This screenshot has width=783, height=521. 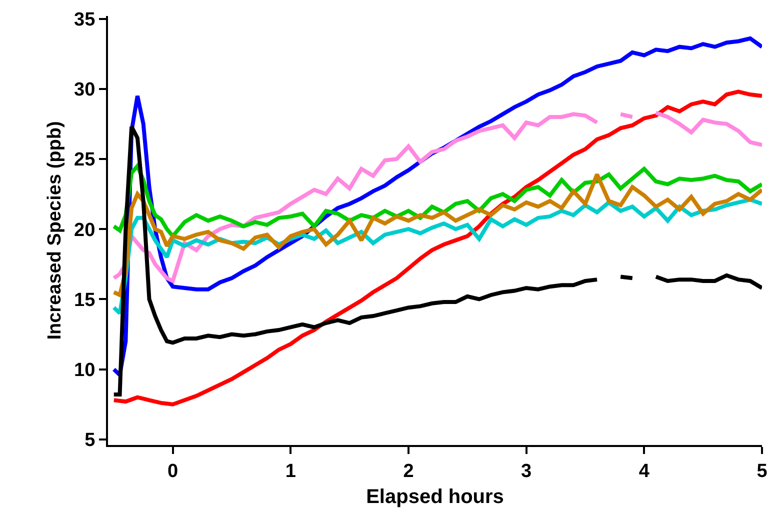 What do you see at coordinates (408, 471) in the screenshot?
I see `x-tick-label: 2` at bounding box center [408, 471].